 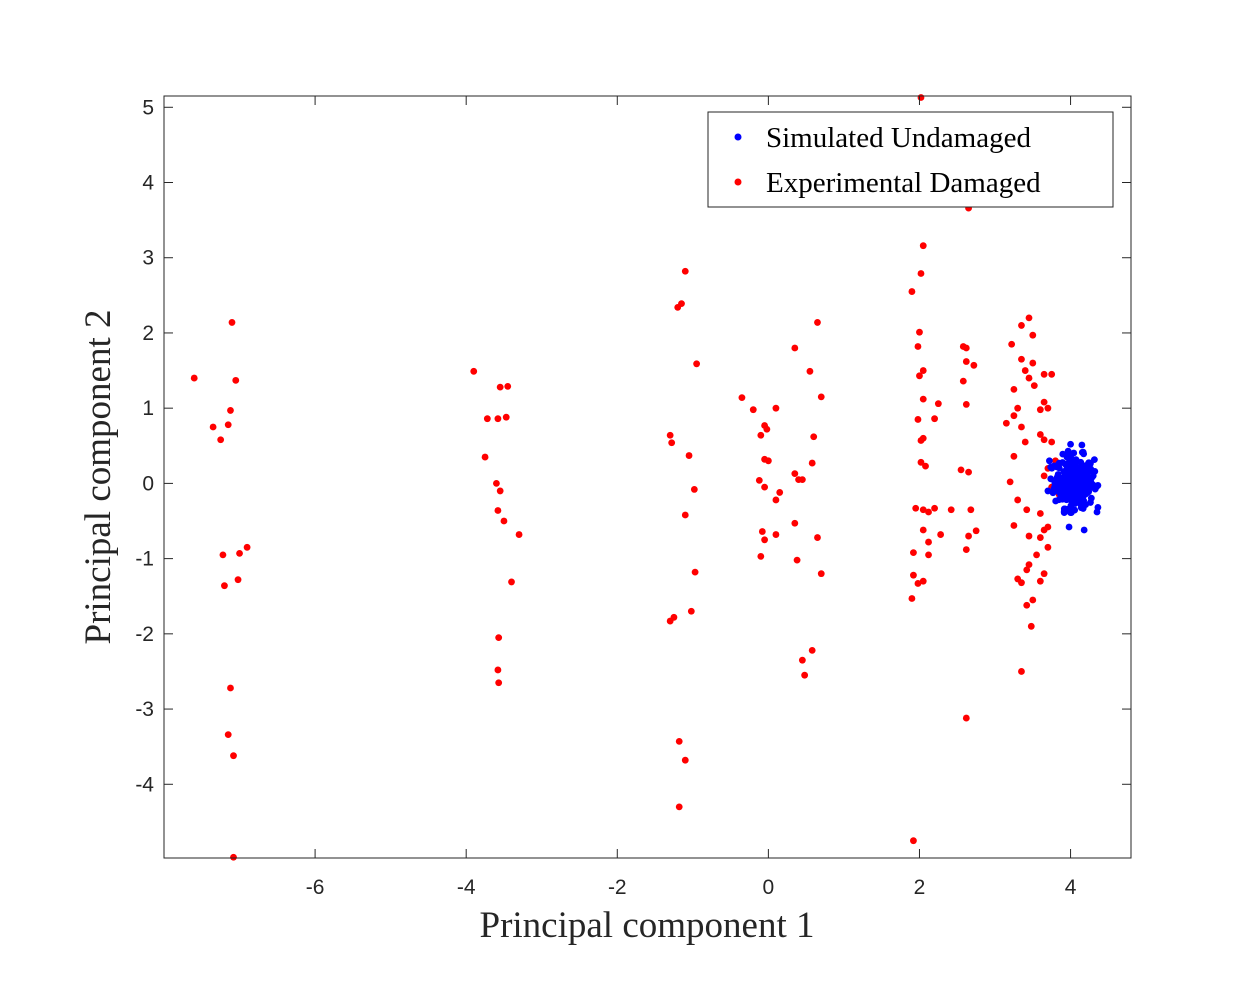 I want to click on legend-marker-simulated, so click(x=738, y=137).